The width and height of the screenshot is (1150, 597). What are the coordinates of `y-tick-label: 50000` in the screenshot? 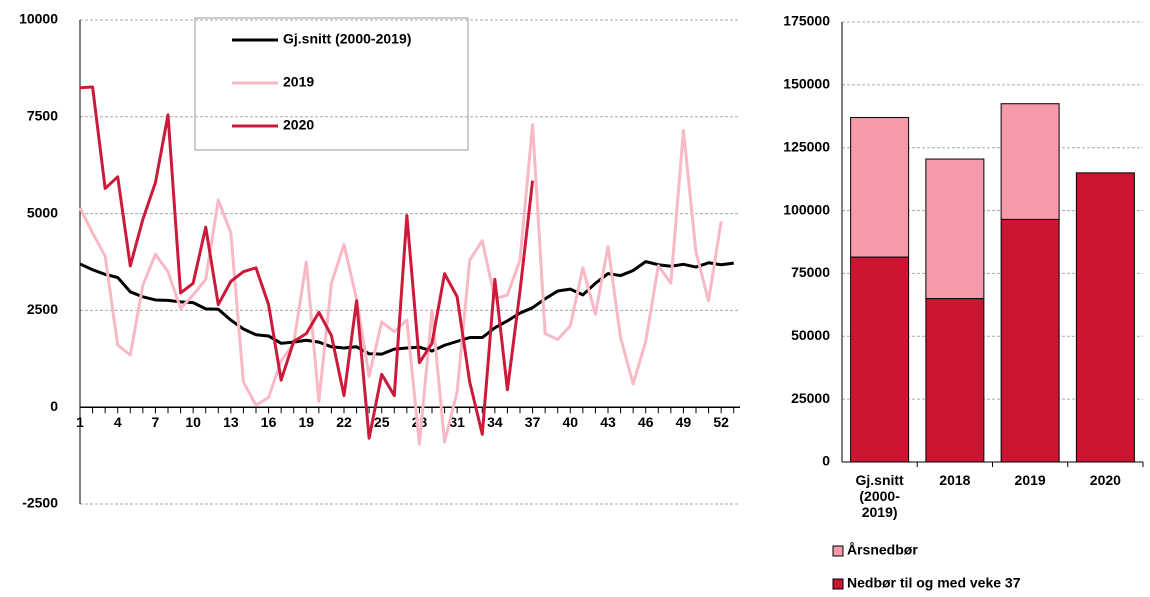 It's located at (810, 335).